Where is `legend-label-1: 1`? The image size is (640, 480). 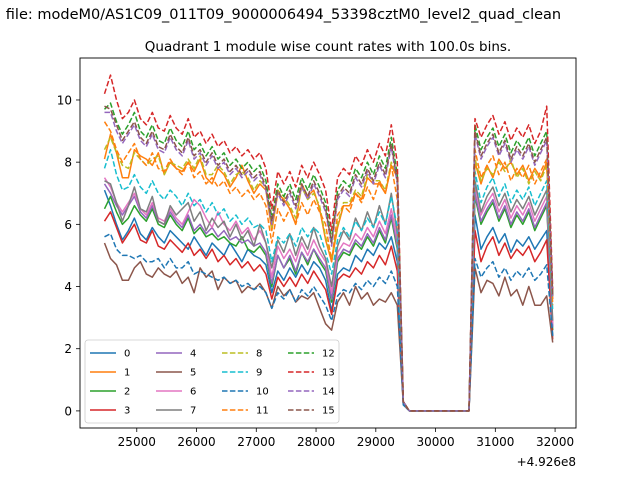
legend-label-1: 1 is located at coordinates (127, 373).